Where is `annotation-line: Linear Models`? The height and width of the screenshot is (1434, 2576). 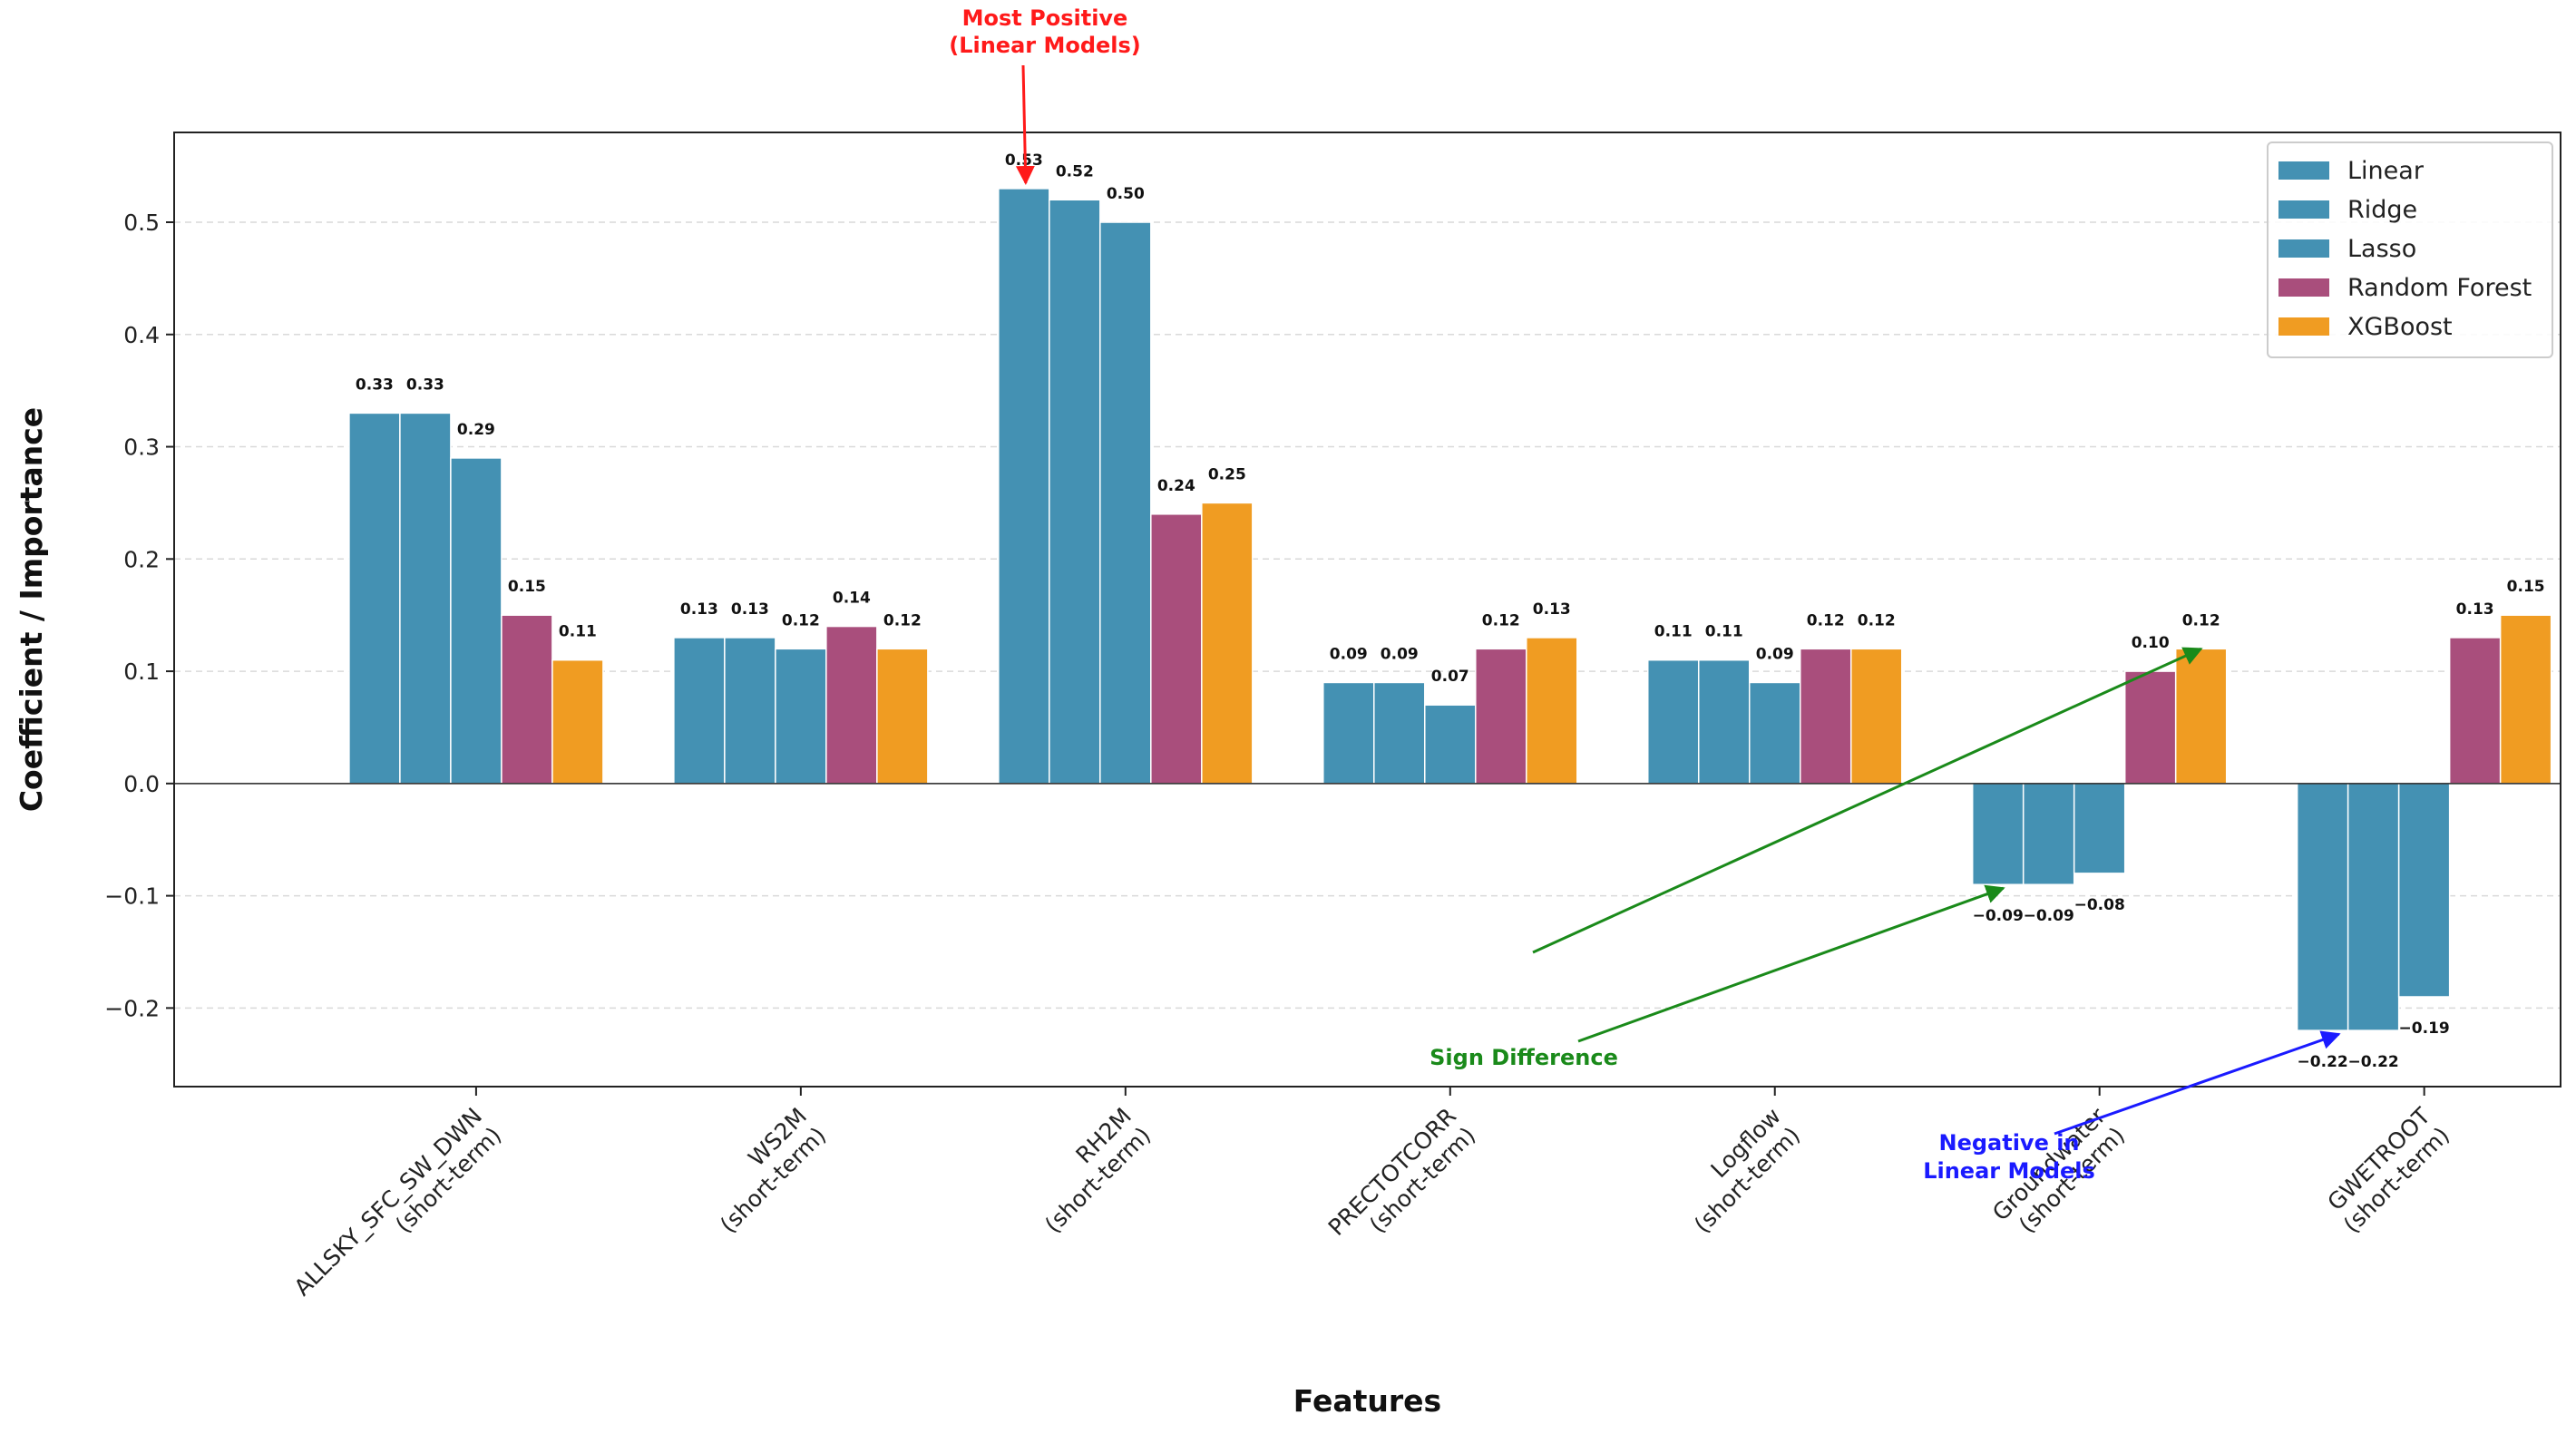
annotation-line: Linear Models is located at coordinates (2009, 1171).